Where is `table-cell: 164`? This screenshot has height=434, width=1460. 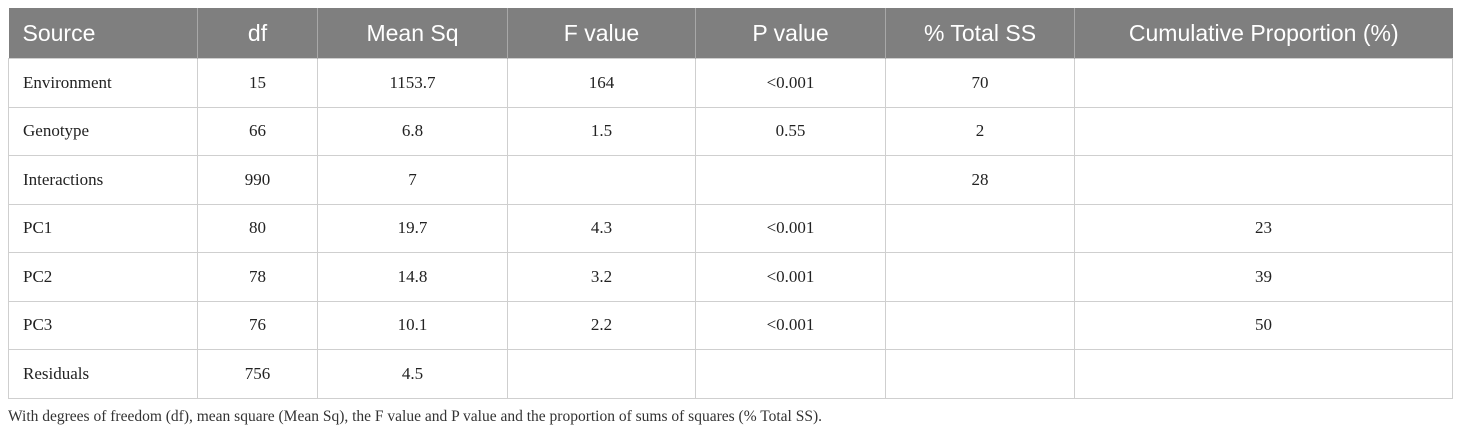 table-cell: 164 is located at coordinates (601, 83).